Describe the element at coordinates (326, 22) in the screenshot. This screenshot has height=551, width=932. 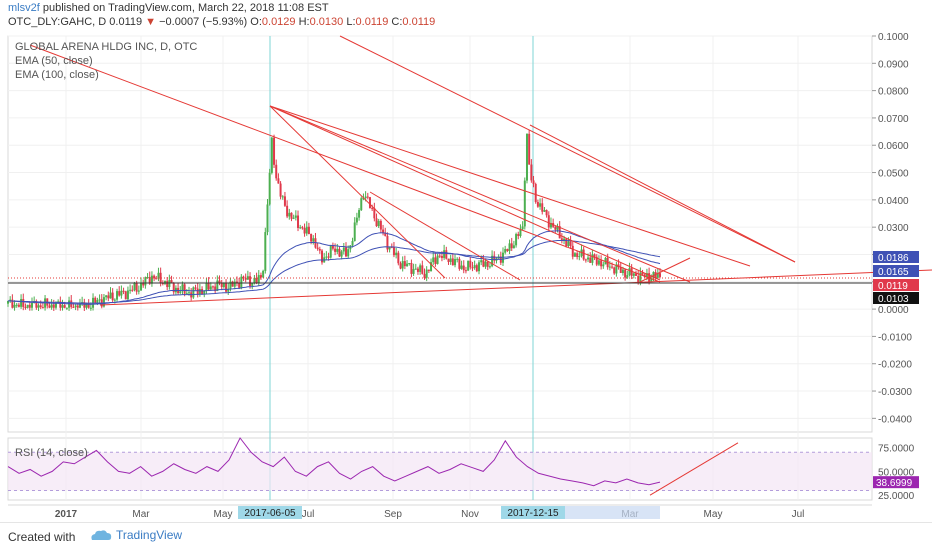
I see `high-value: 0.0130` at that location.